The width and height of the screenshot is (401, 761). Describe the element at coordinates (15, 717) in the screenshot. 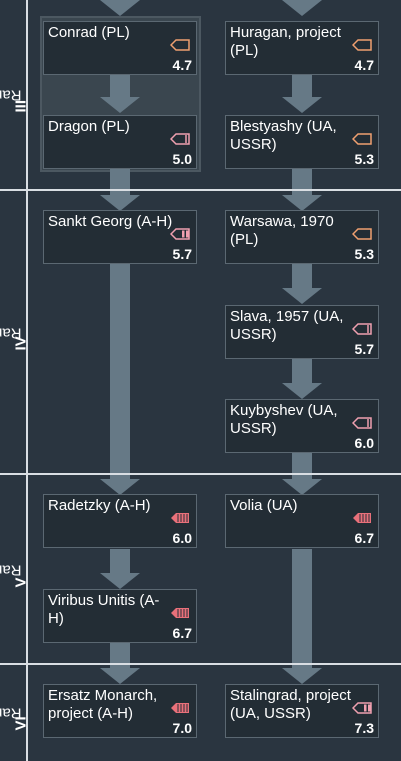

I see `rank-label-vi: Rank VI` at that location.